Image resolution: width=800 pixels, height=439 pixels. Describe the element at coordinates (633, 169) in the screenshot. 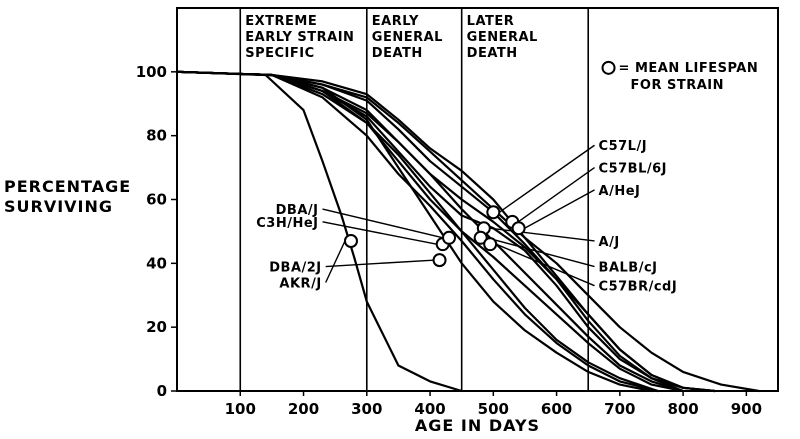

I see `strain-label-5: C57BL/6J` at that location.